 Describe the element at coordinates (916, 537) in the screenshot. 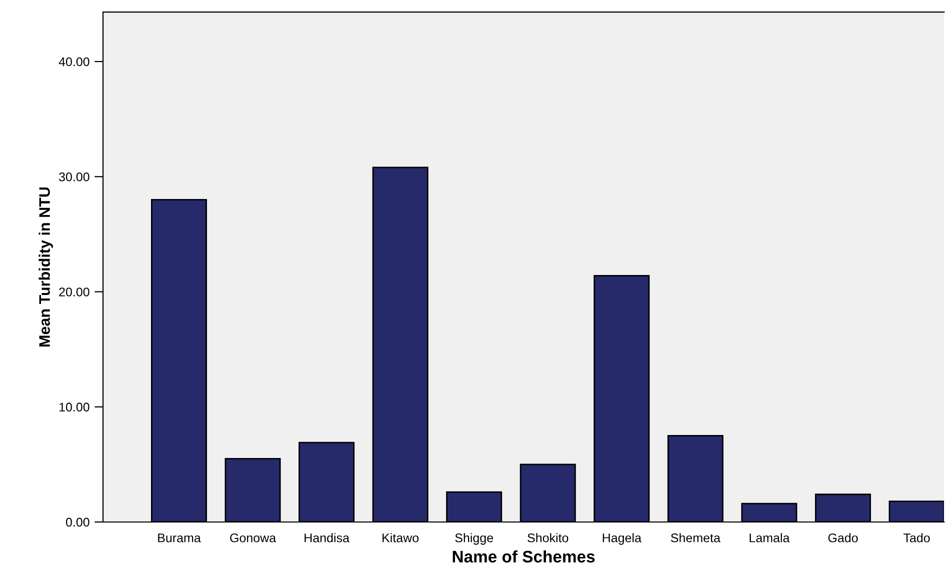

I see `x-tick-label: Tado` at that location.